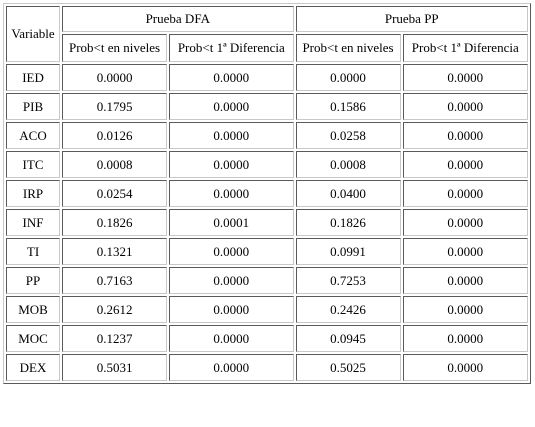 This screenshot has width=535, height=427. I want to click on table-row: PIB 0.1795 0.0000 0.1586 0.0000, so click(267, 106).